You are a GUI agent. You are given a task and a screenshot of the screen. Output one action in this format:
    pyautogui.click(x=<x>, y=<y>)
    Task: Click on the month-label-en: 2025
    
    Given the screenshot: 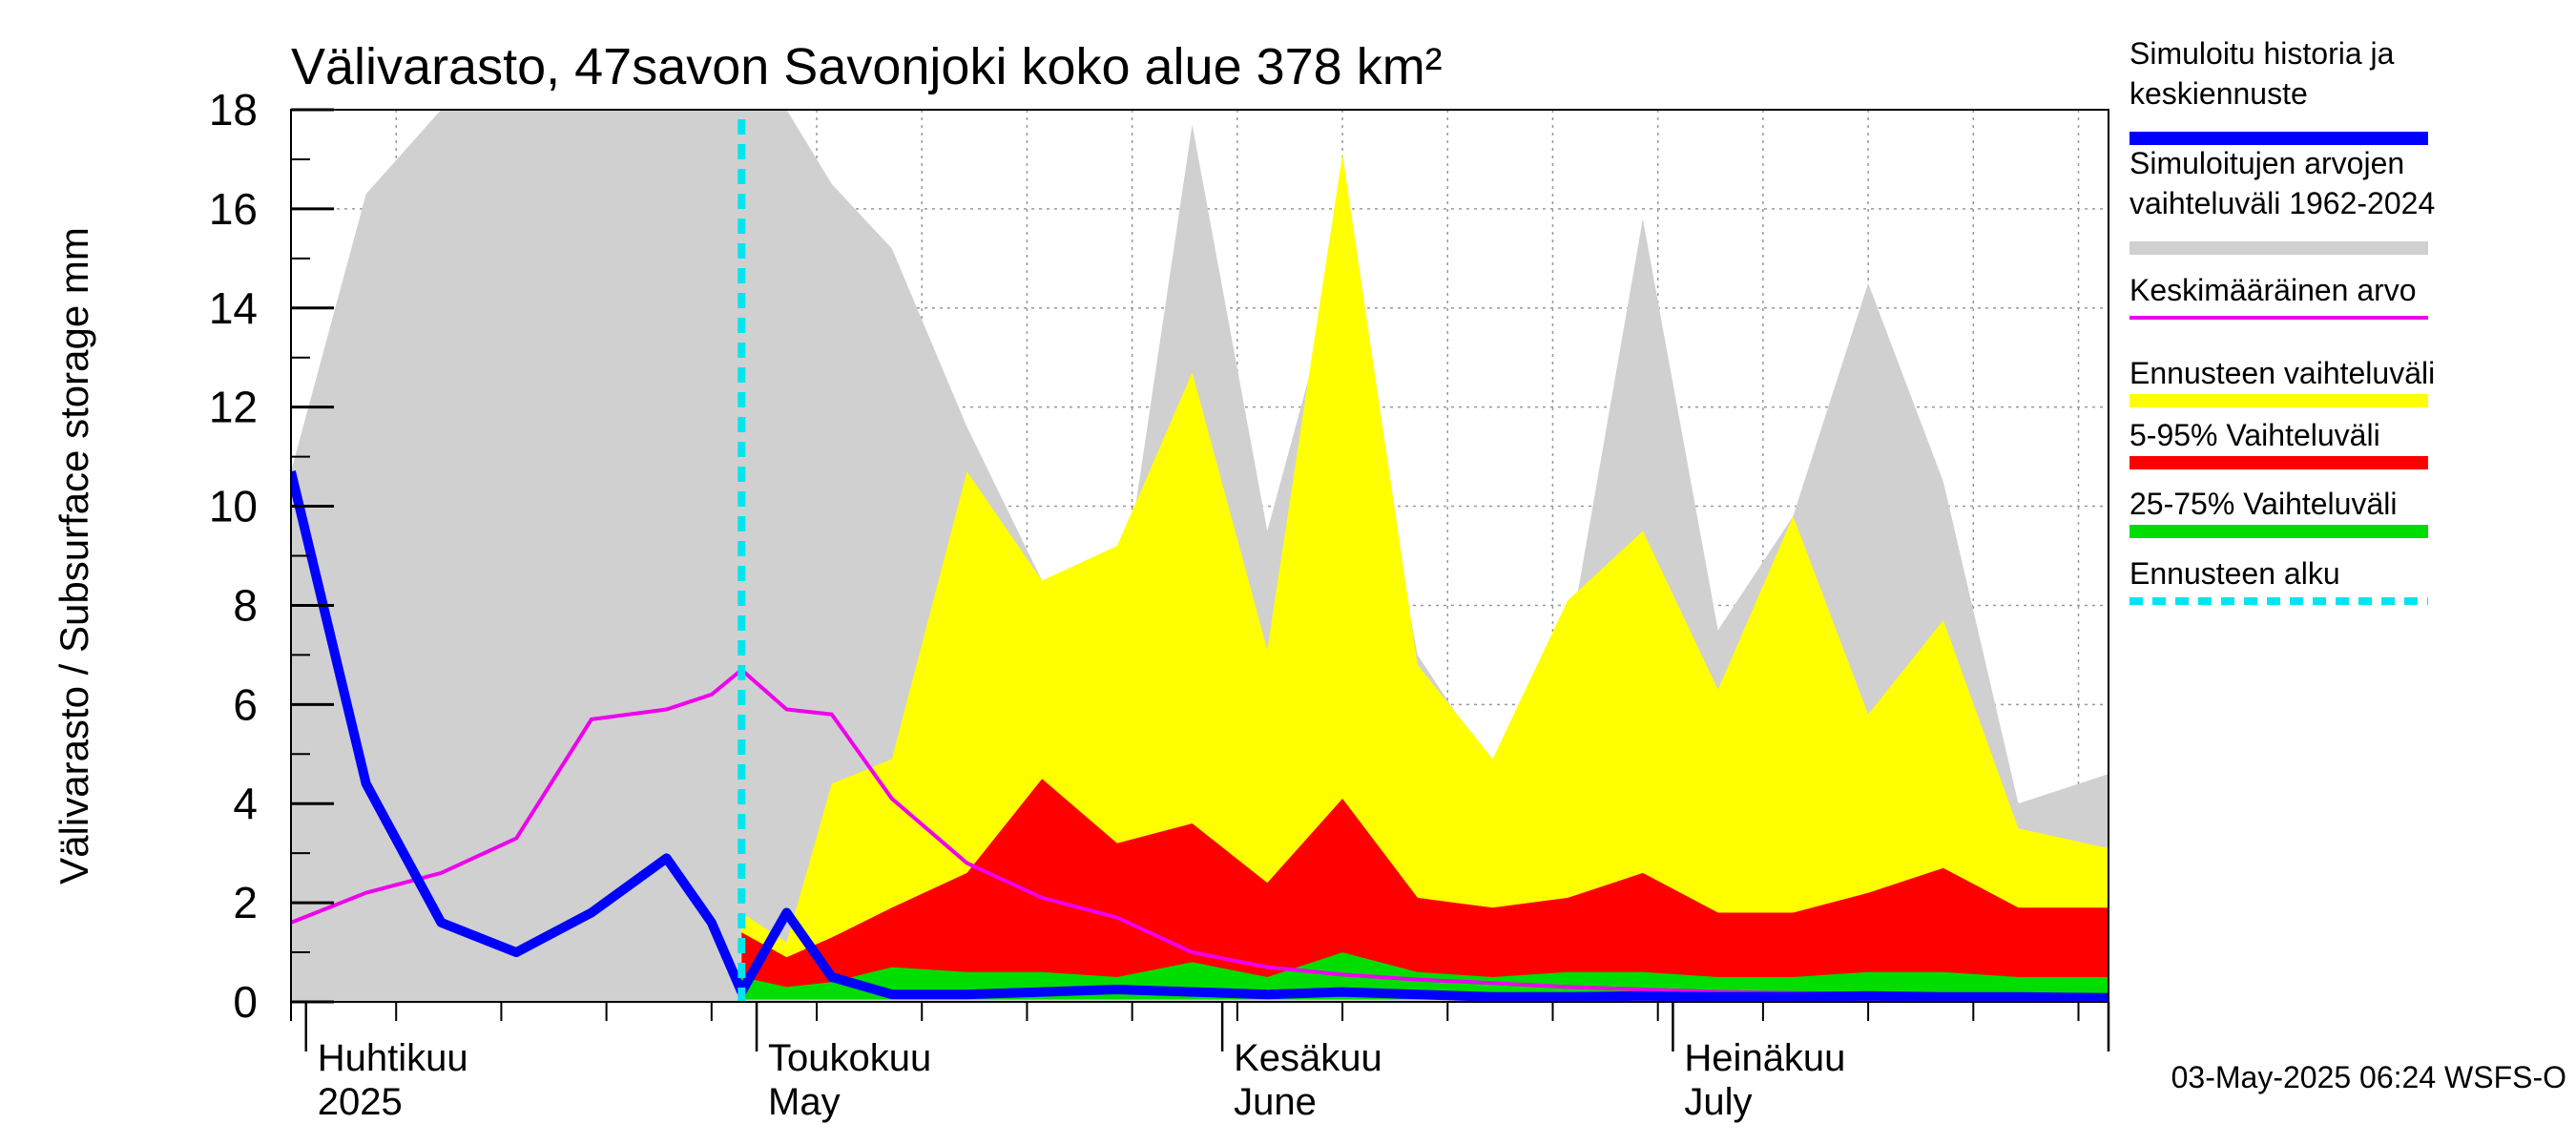 What is the action you would take?
    pyautogui.click(x=360, y=1102)
    